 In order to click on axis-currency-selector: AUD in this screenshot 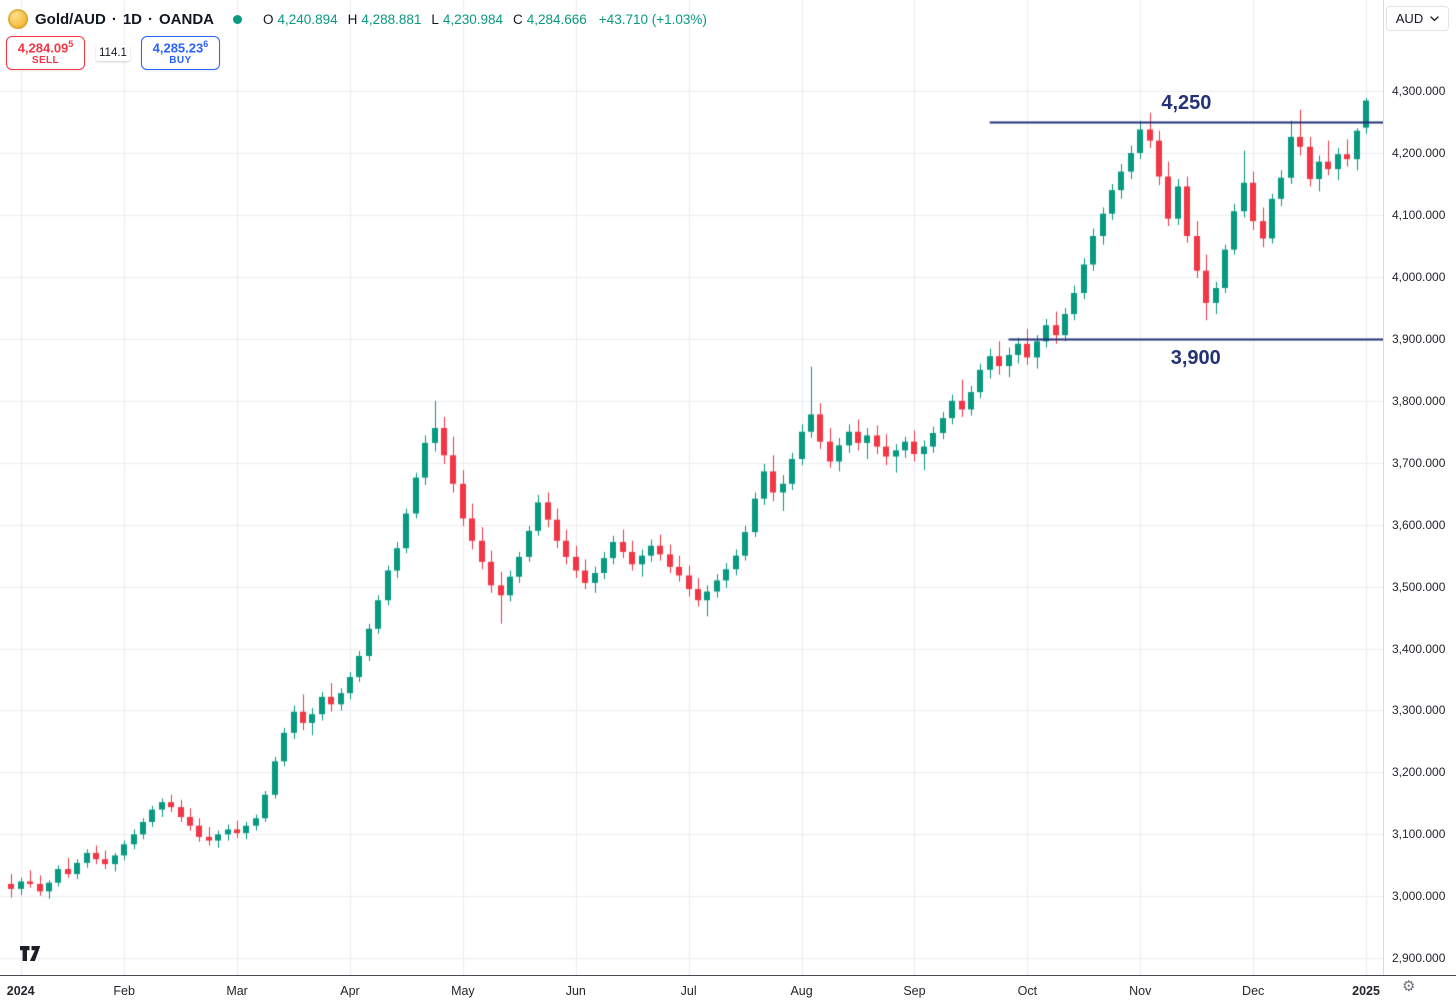, I will do `click(1417, 18)`.